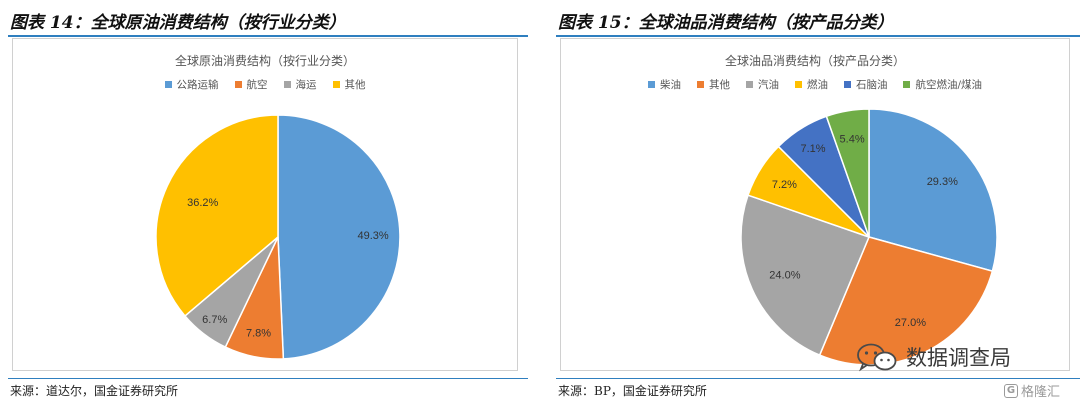  I want to click on source-note: 来源：BP，国金证券研究所, so click(632, 391).